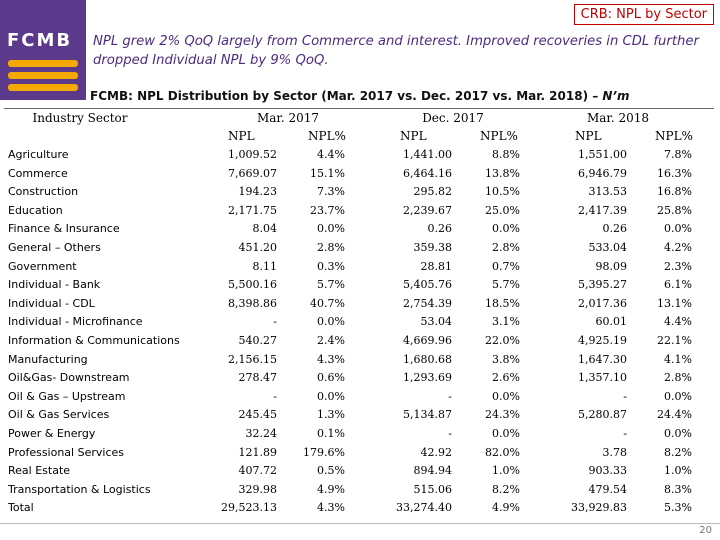  Describe the element at coordinates (327, 173) in the screenshot. I see `table-cell: 15.1%` at that location.